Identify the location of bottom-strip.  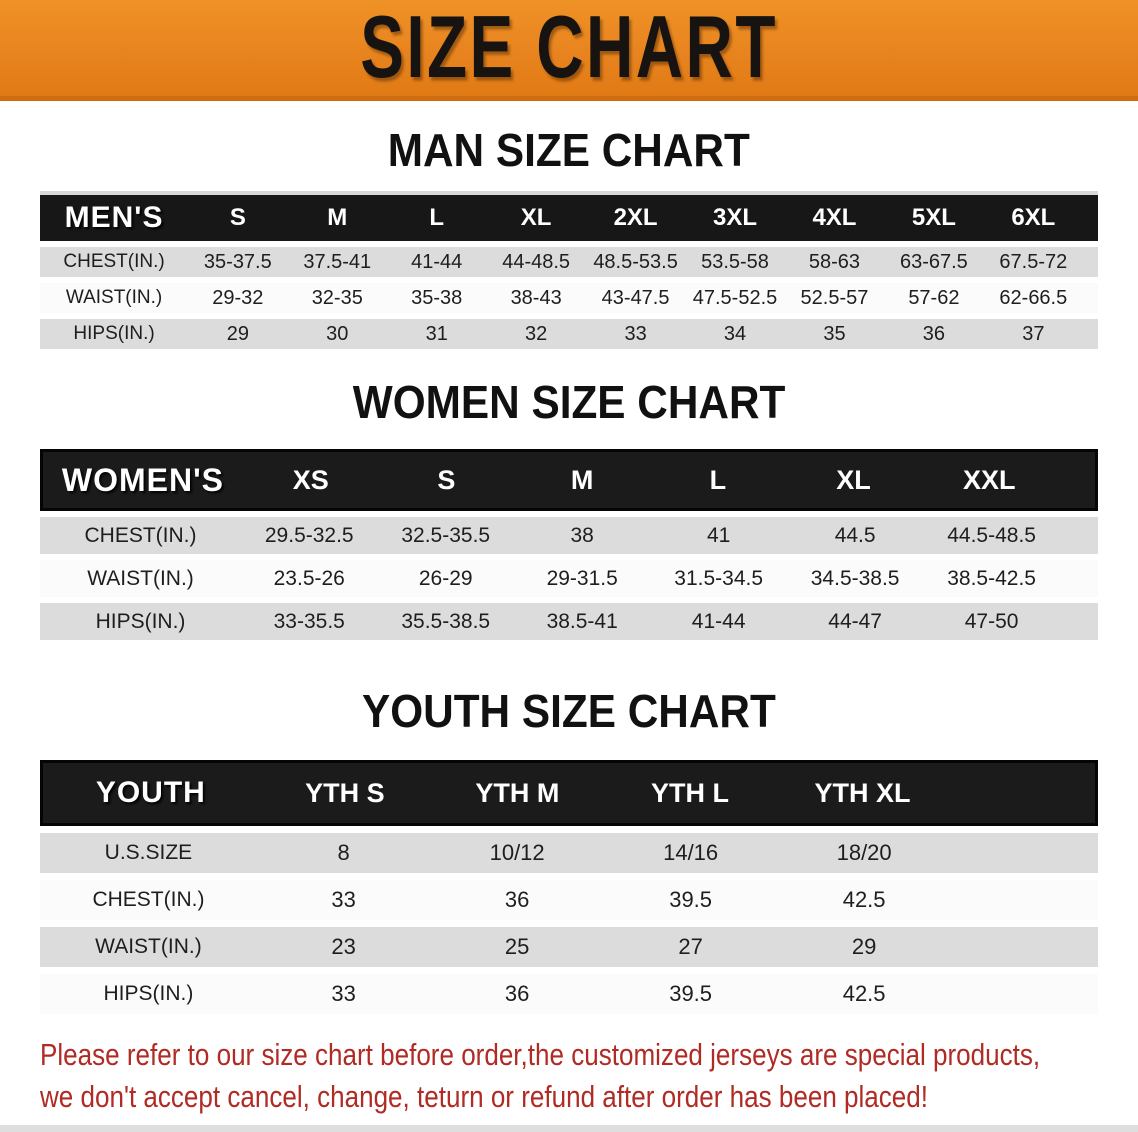
(569, 1128).